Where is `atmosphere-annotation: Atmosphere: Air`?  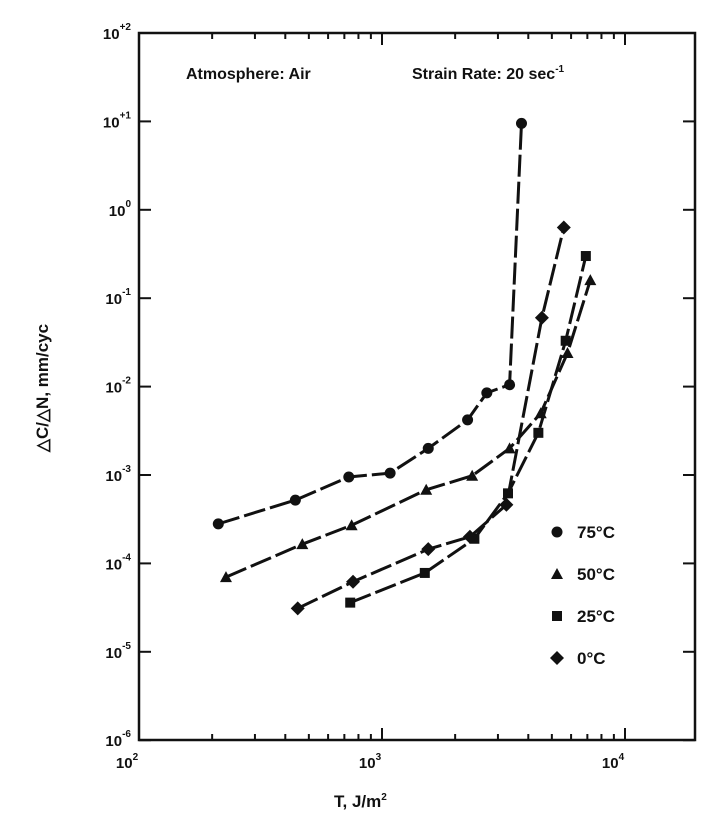 atmosphere-annotation: Atmosphere: Air is located at coordinates (248, 74).